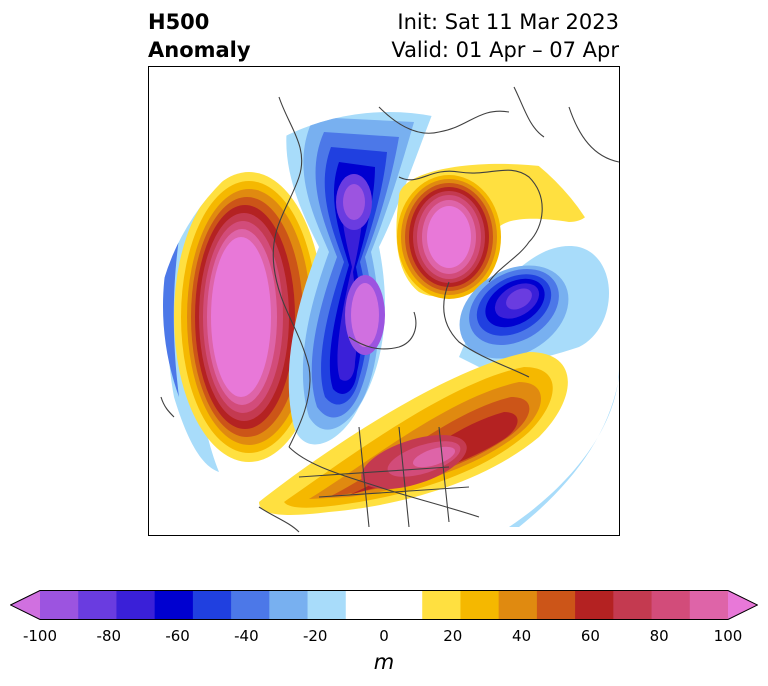 This screenshot has height=686, width=768. Describe the element at coordinates (453, 636) in the screenshot. I see `colorbar-tick-label: 20` at that location.